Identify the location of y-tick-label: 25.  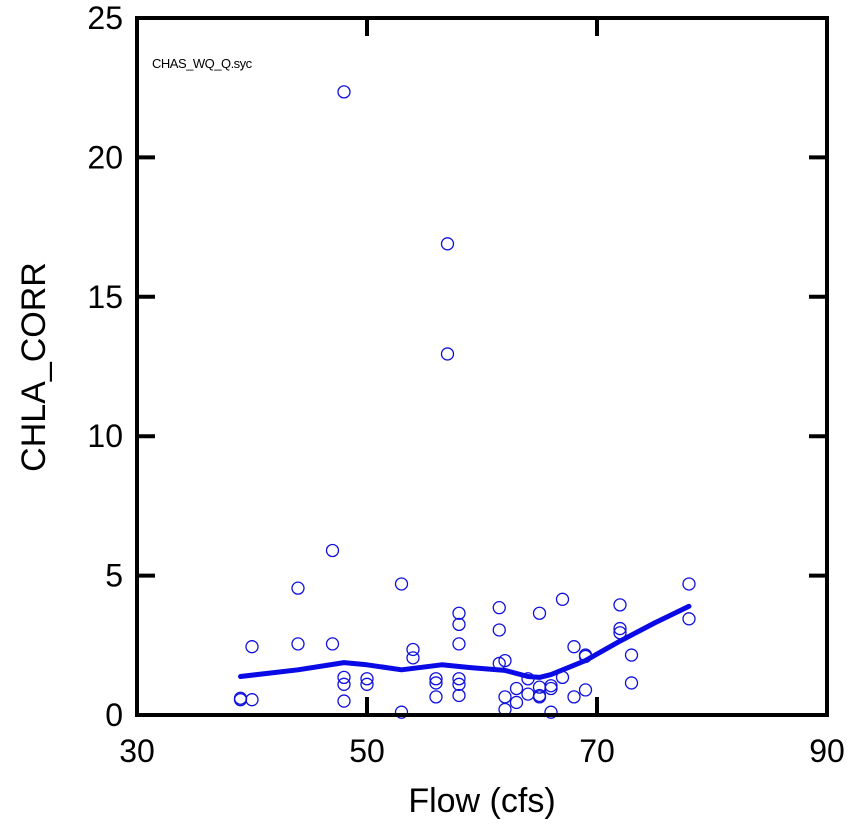
(105, 18).